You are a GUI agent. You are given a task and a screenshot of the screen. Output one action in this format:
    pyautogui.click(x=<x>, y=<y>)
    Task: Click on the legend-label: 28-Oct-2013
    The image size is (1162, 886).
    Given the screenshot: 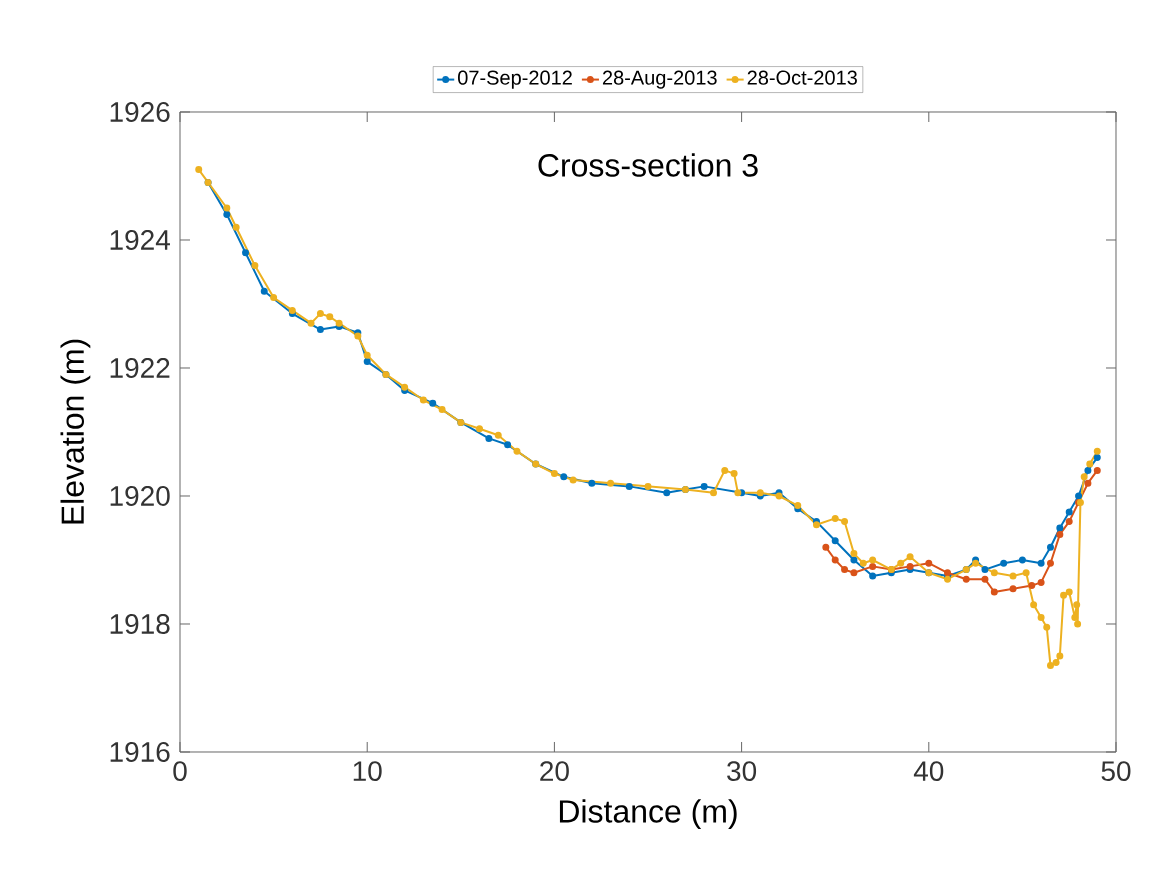 What is the action you would take?
    pyautogui.click(x=802, y=77)
    